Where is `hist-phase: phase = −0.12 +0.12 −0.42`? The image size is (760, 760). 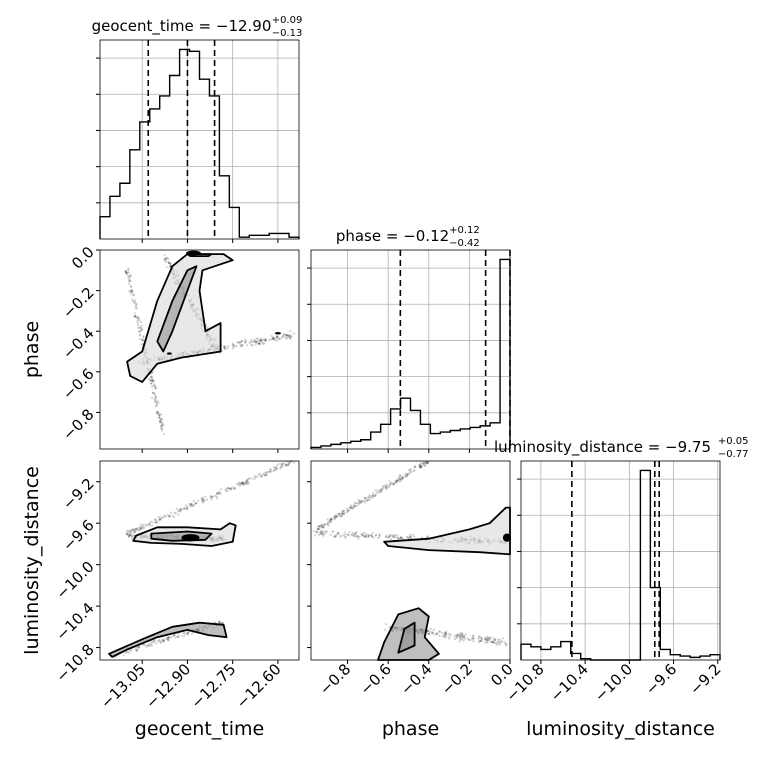 hist-phase: phase = −0.12 +0.12 −0.42 is located at coordinates (409, 339).